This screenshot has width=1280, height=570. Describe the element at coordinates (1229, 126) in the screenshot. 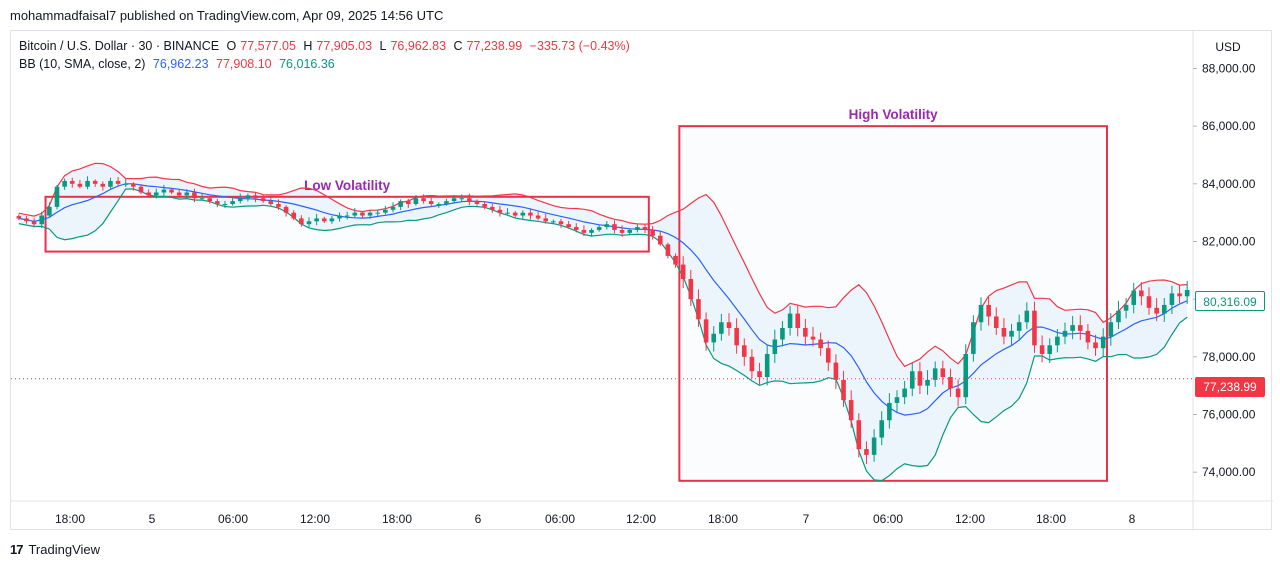

I see `y-tick-label: 86,000.00` at that location.